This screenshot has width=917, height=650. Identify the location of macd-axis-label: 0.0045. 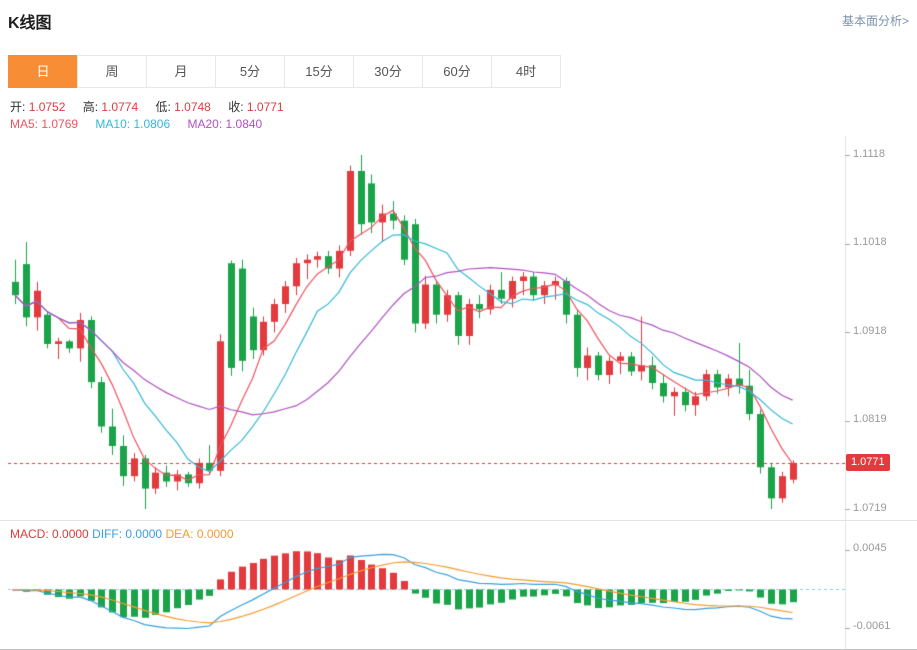
(870, 548).